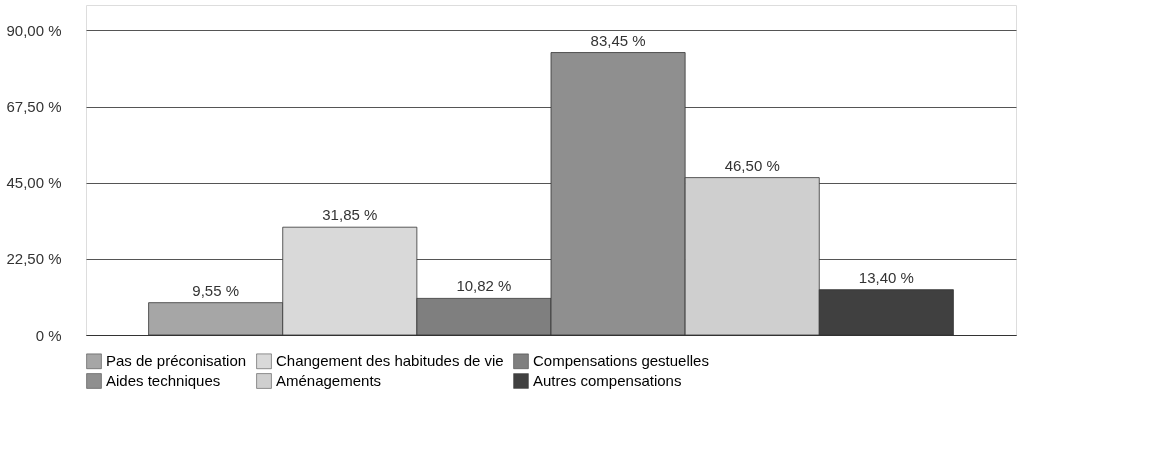  I want to click on legend-label: Aménagements, so click(329, 380).